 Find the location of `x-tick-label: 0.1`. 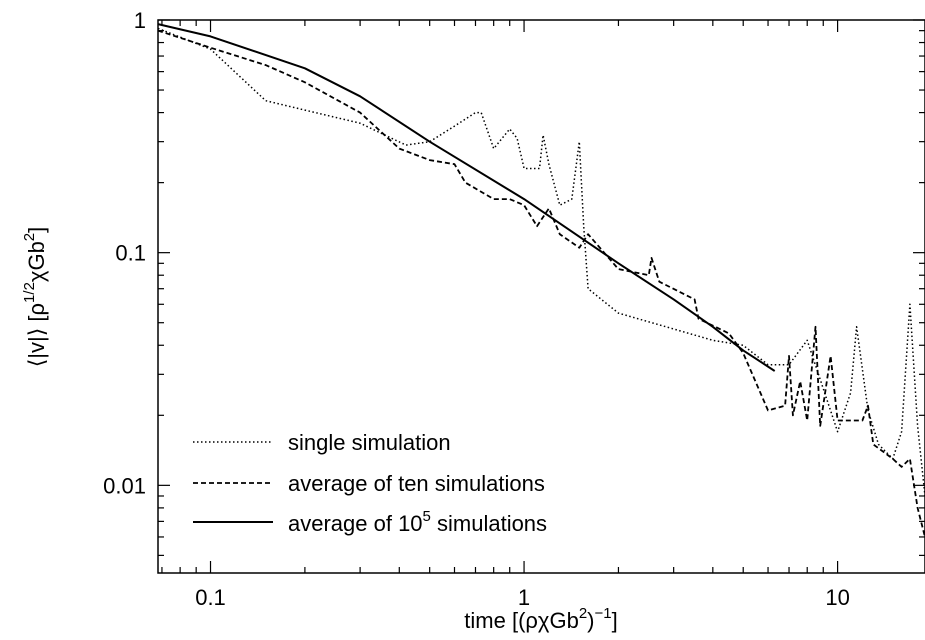

x-tick-label: 0.1 is located at coordinates (210, 597).